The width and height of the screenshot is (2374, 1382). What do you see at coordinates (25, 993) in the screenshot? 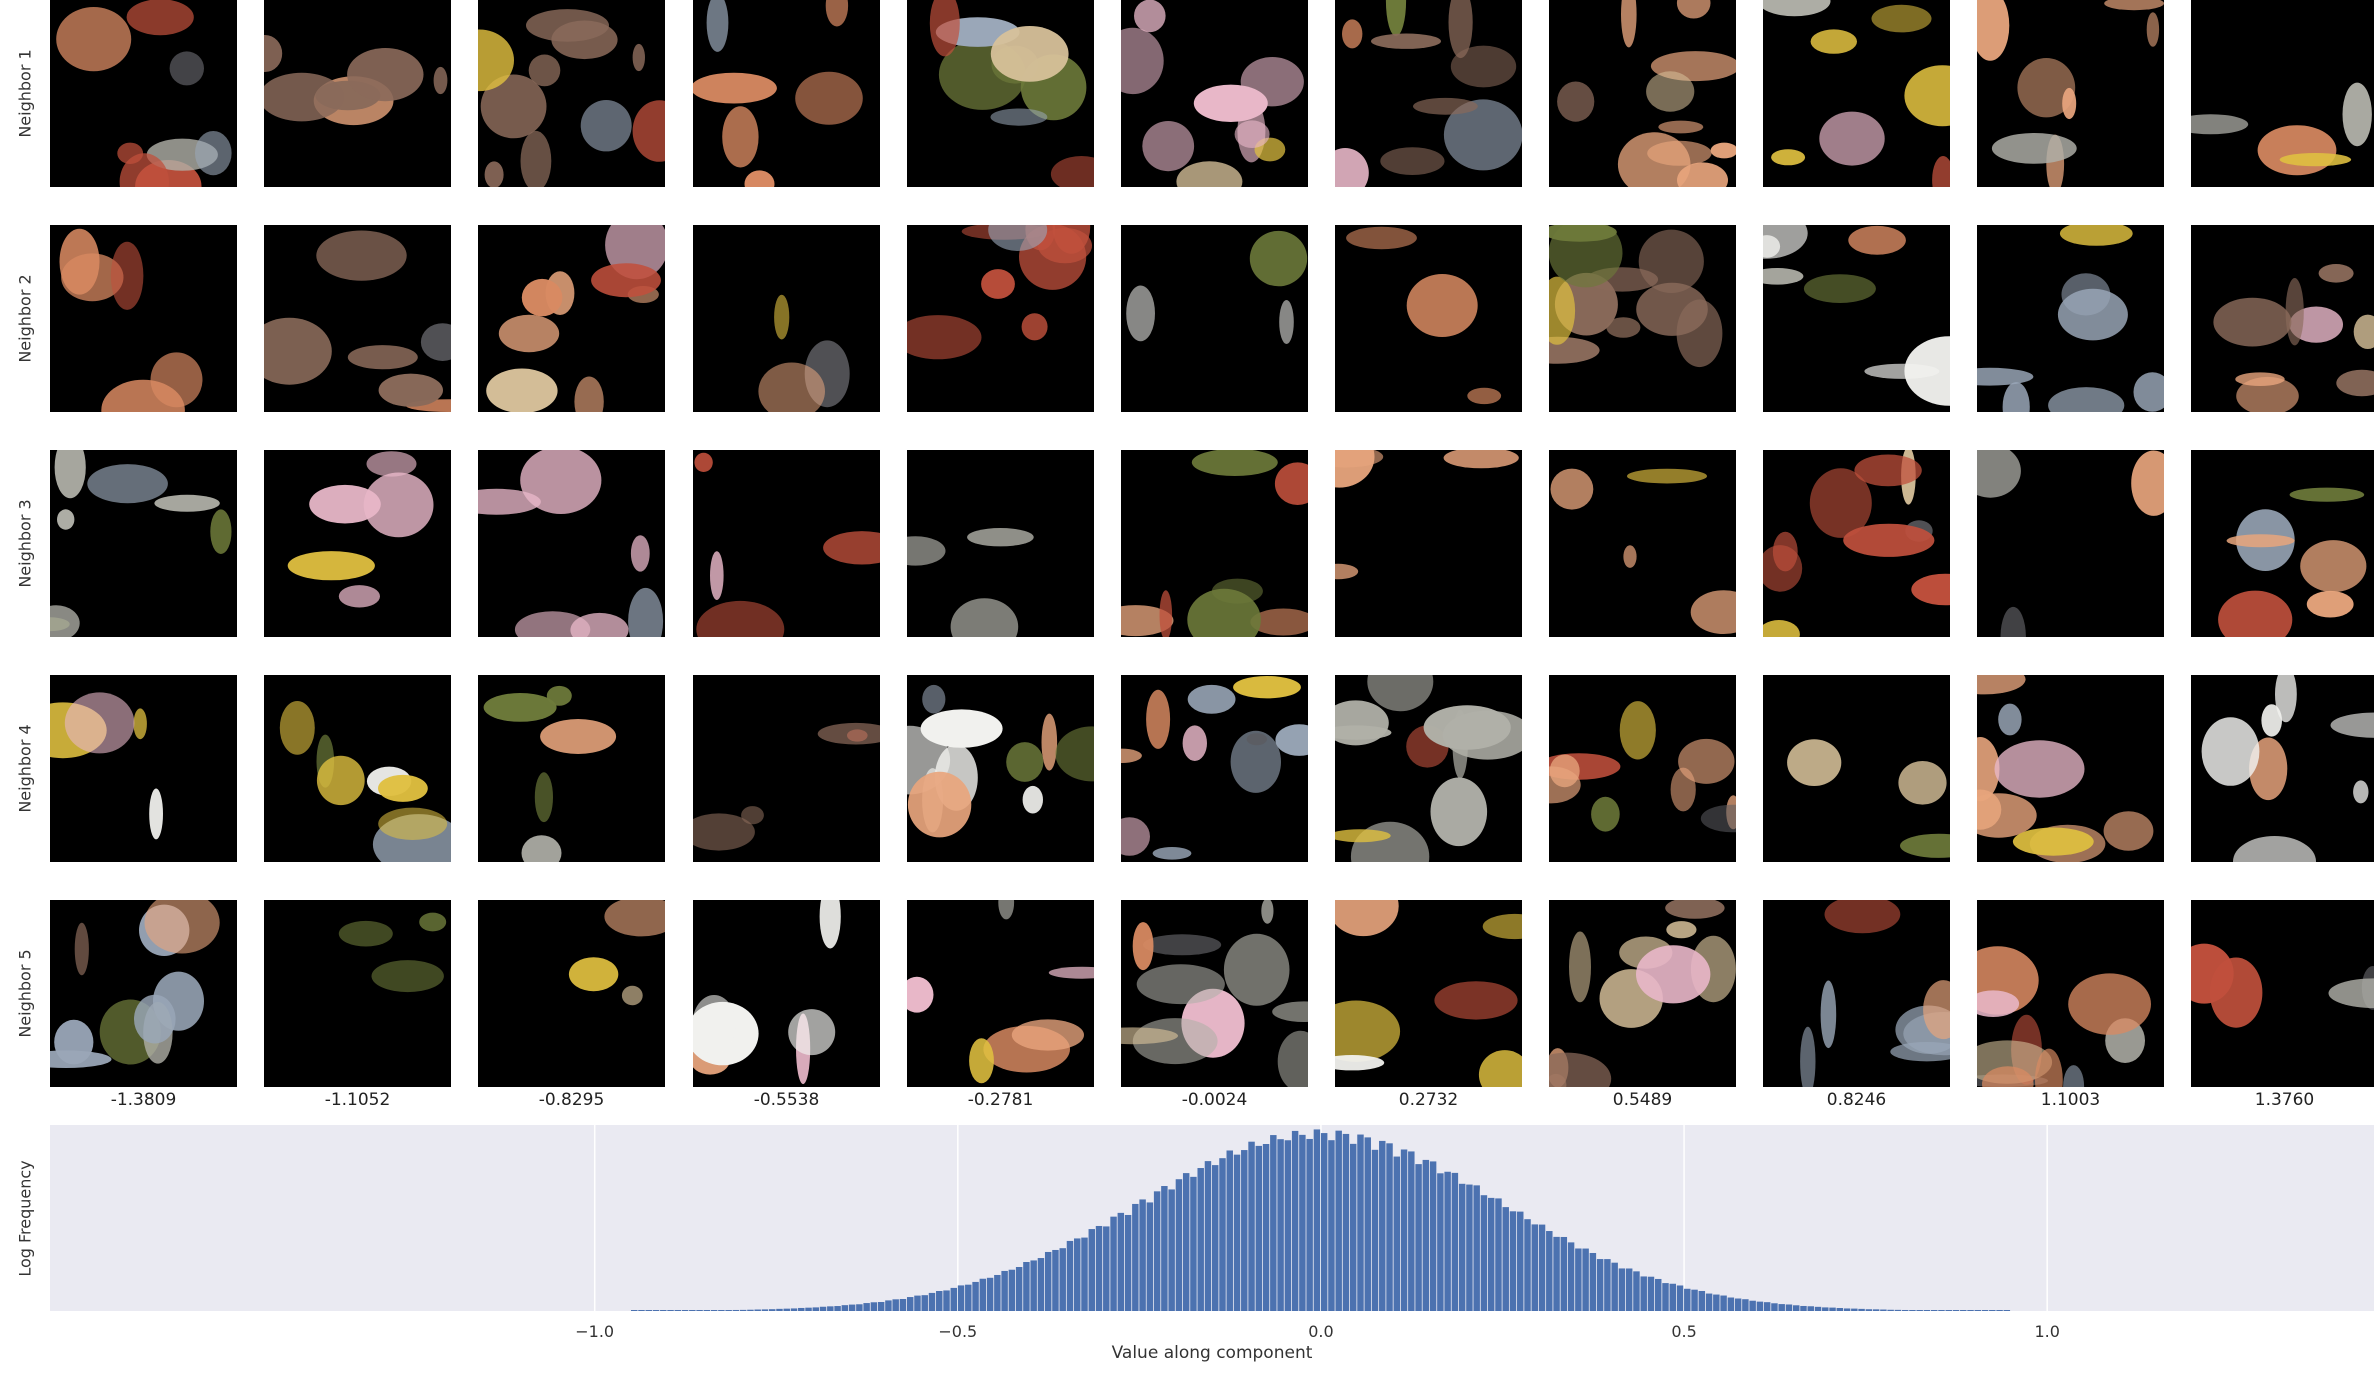
I see `row-label-text: Neighbor 5` at bounding box center [25, 993].